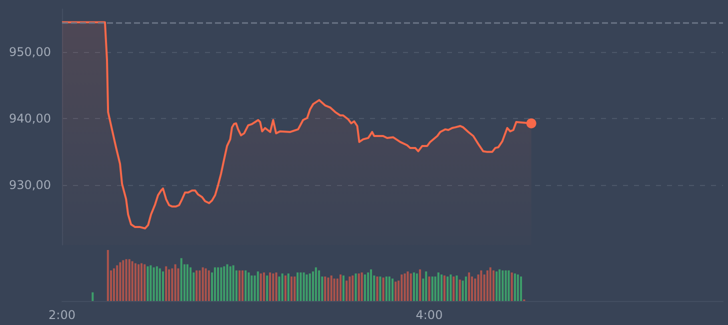 This screenshot has height=325, width=728. Describe the element at coordinates (62, 315) in the screenshot. I see `x-tick-label: 2:00` at that location.